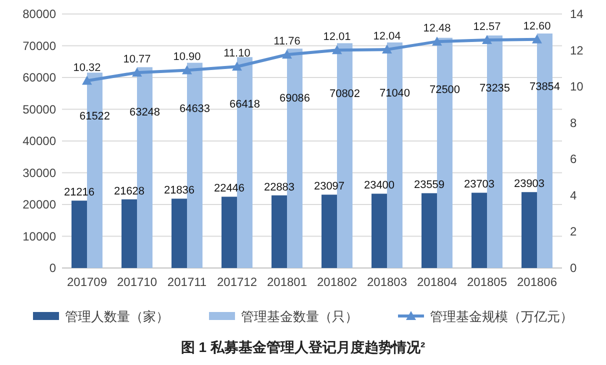 The width and height of the screenshot is (606, 365). Describe the element at coordinates (79, 192) in the screenshot. I see `data-label: 21216` at that location.